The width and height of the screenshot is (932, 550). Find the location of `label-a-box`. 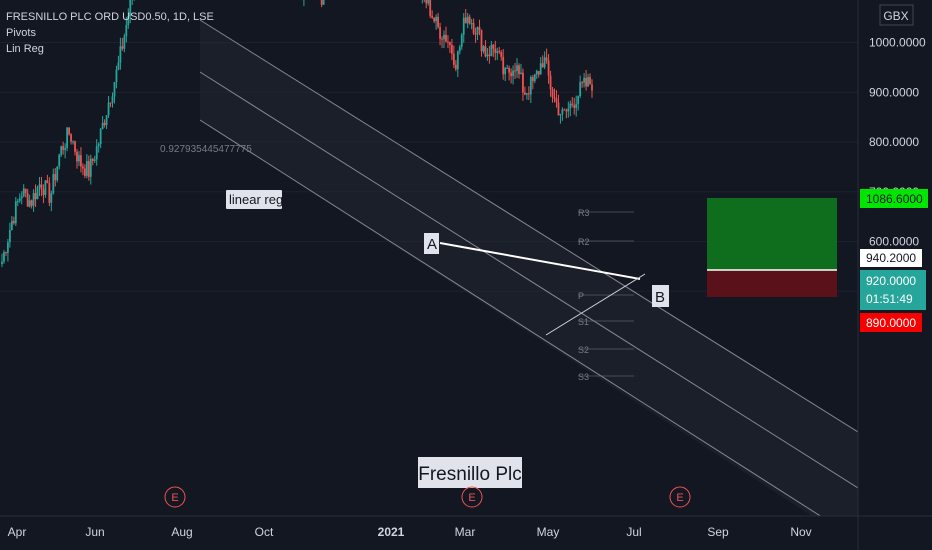

label-a-box is located at coordinates (431, 243).